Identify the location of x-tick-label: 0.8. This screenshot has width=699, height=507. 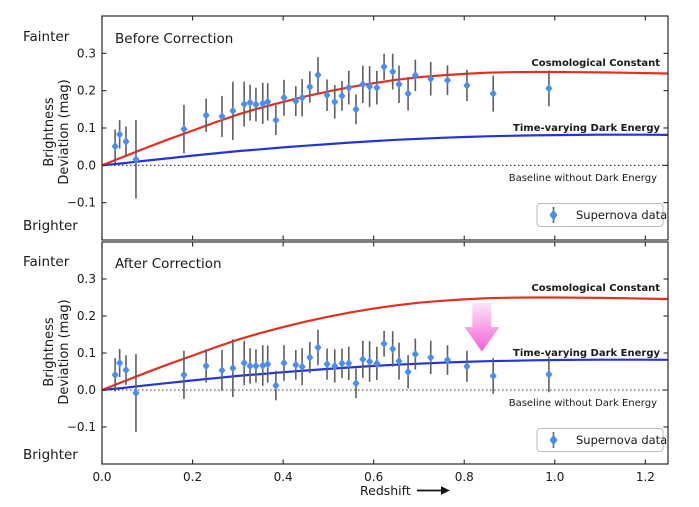
(464, 477).